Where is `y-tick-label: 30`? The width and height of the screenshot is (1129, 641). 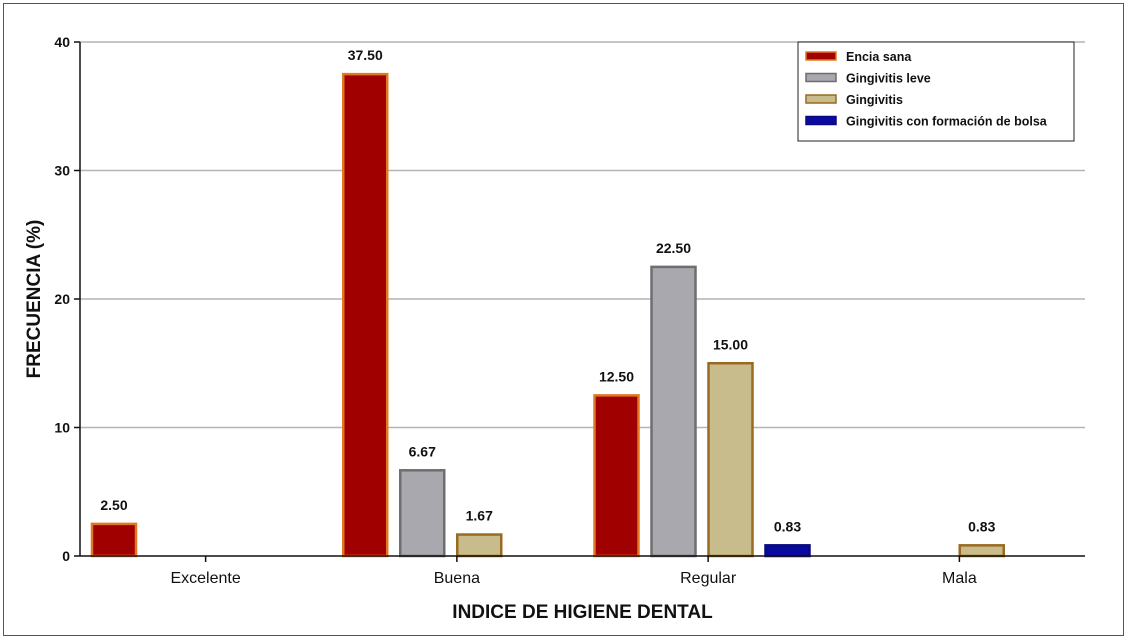
y-tick-label: 30 is located at coordinates (62, 171).